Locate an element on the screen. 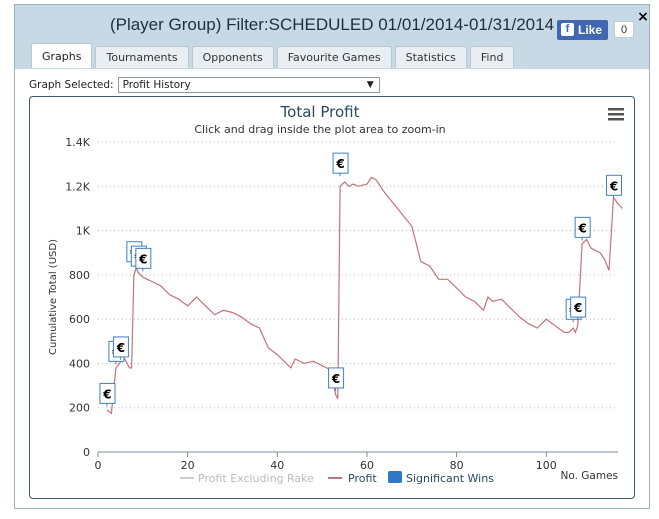  graph-selector-row: Graph Selected: Profit History ▼ is located at coordinates (204, 85).